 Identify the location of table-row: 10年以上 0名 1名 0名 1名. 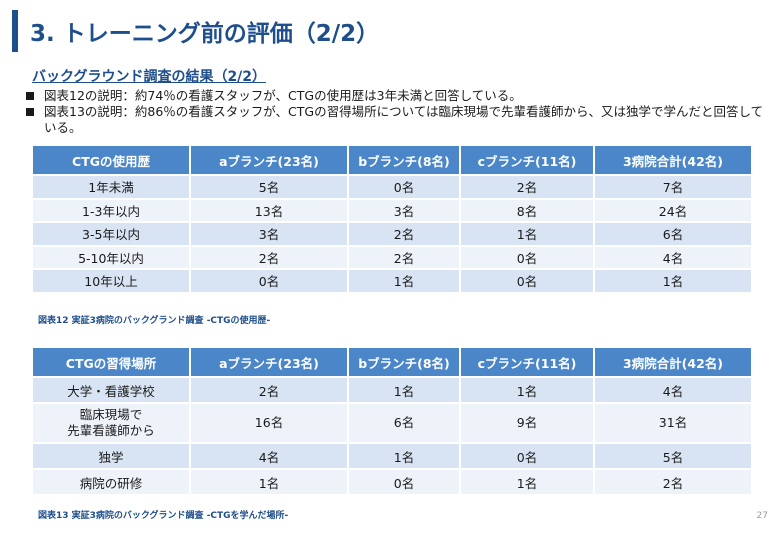
(392, 281).